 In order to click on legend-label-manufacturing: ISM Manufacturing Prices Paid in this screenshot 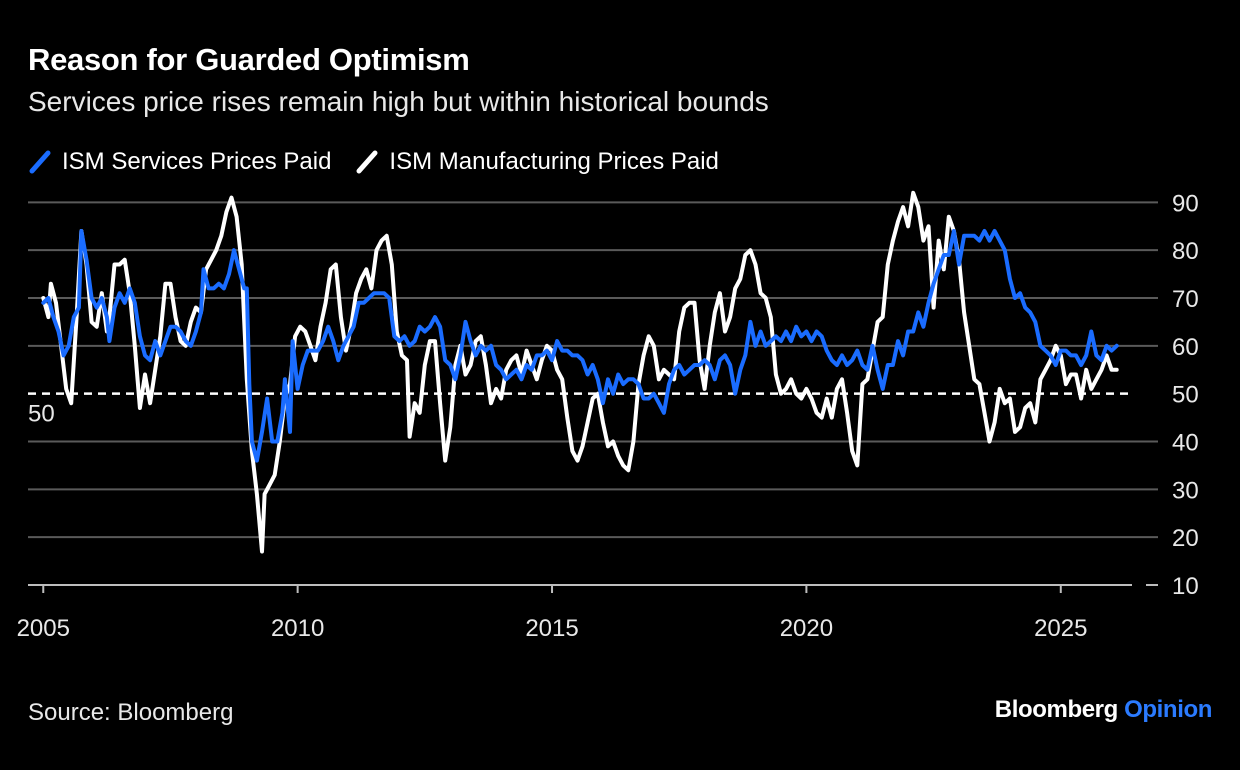, I will do `click(554, 161)`.